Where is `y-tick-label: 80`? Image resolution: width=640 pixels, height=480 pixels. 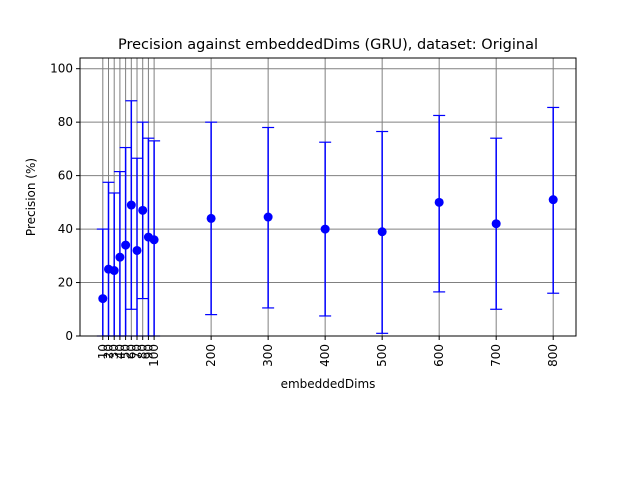 y-tick-label: 80 is located at coordinates (65, 122).